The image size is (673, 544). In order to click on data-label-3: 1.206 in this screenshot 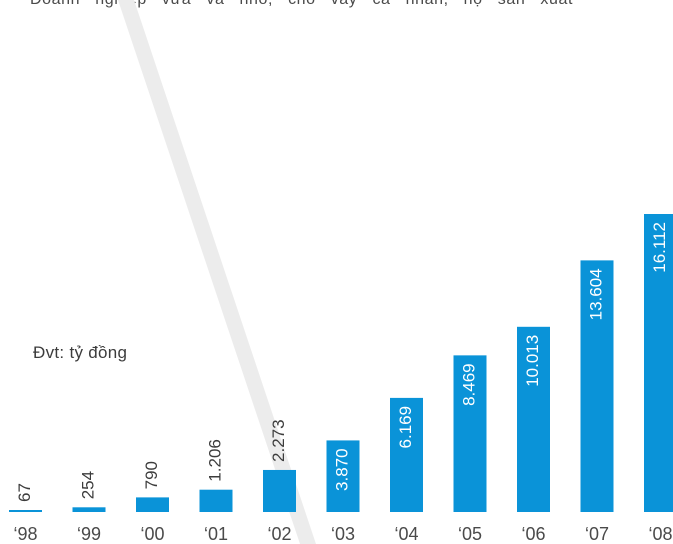, I will do `click(214, 460)`.